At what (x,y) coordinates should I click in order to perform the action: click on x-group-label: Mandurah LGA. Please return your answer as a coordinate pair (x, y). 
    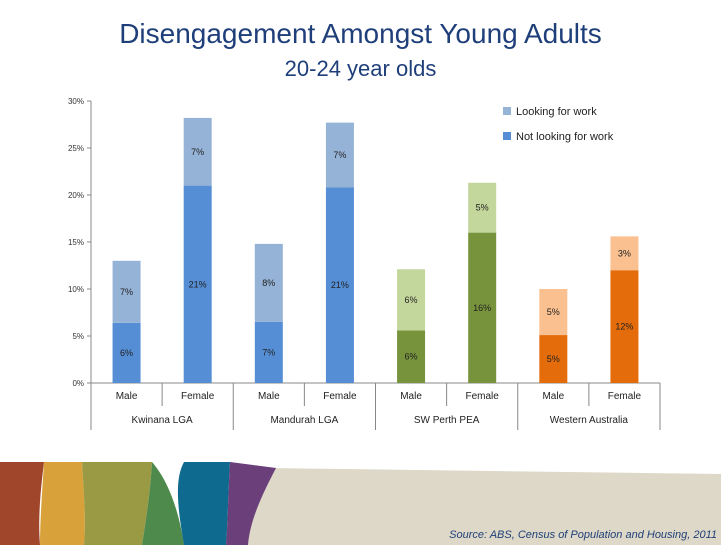
    Looking at the image, I should click on (304, 420).